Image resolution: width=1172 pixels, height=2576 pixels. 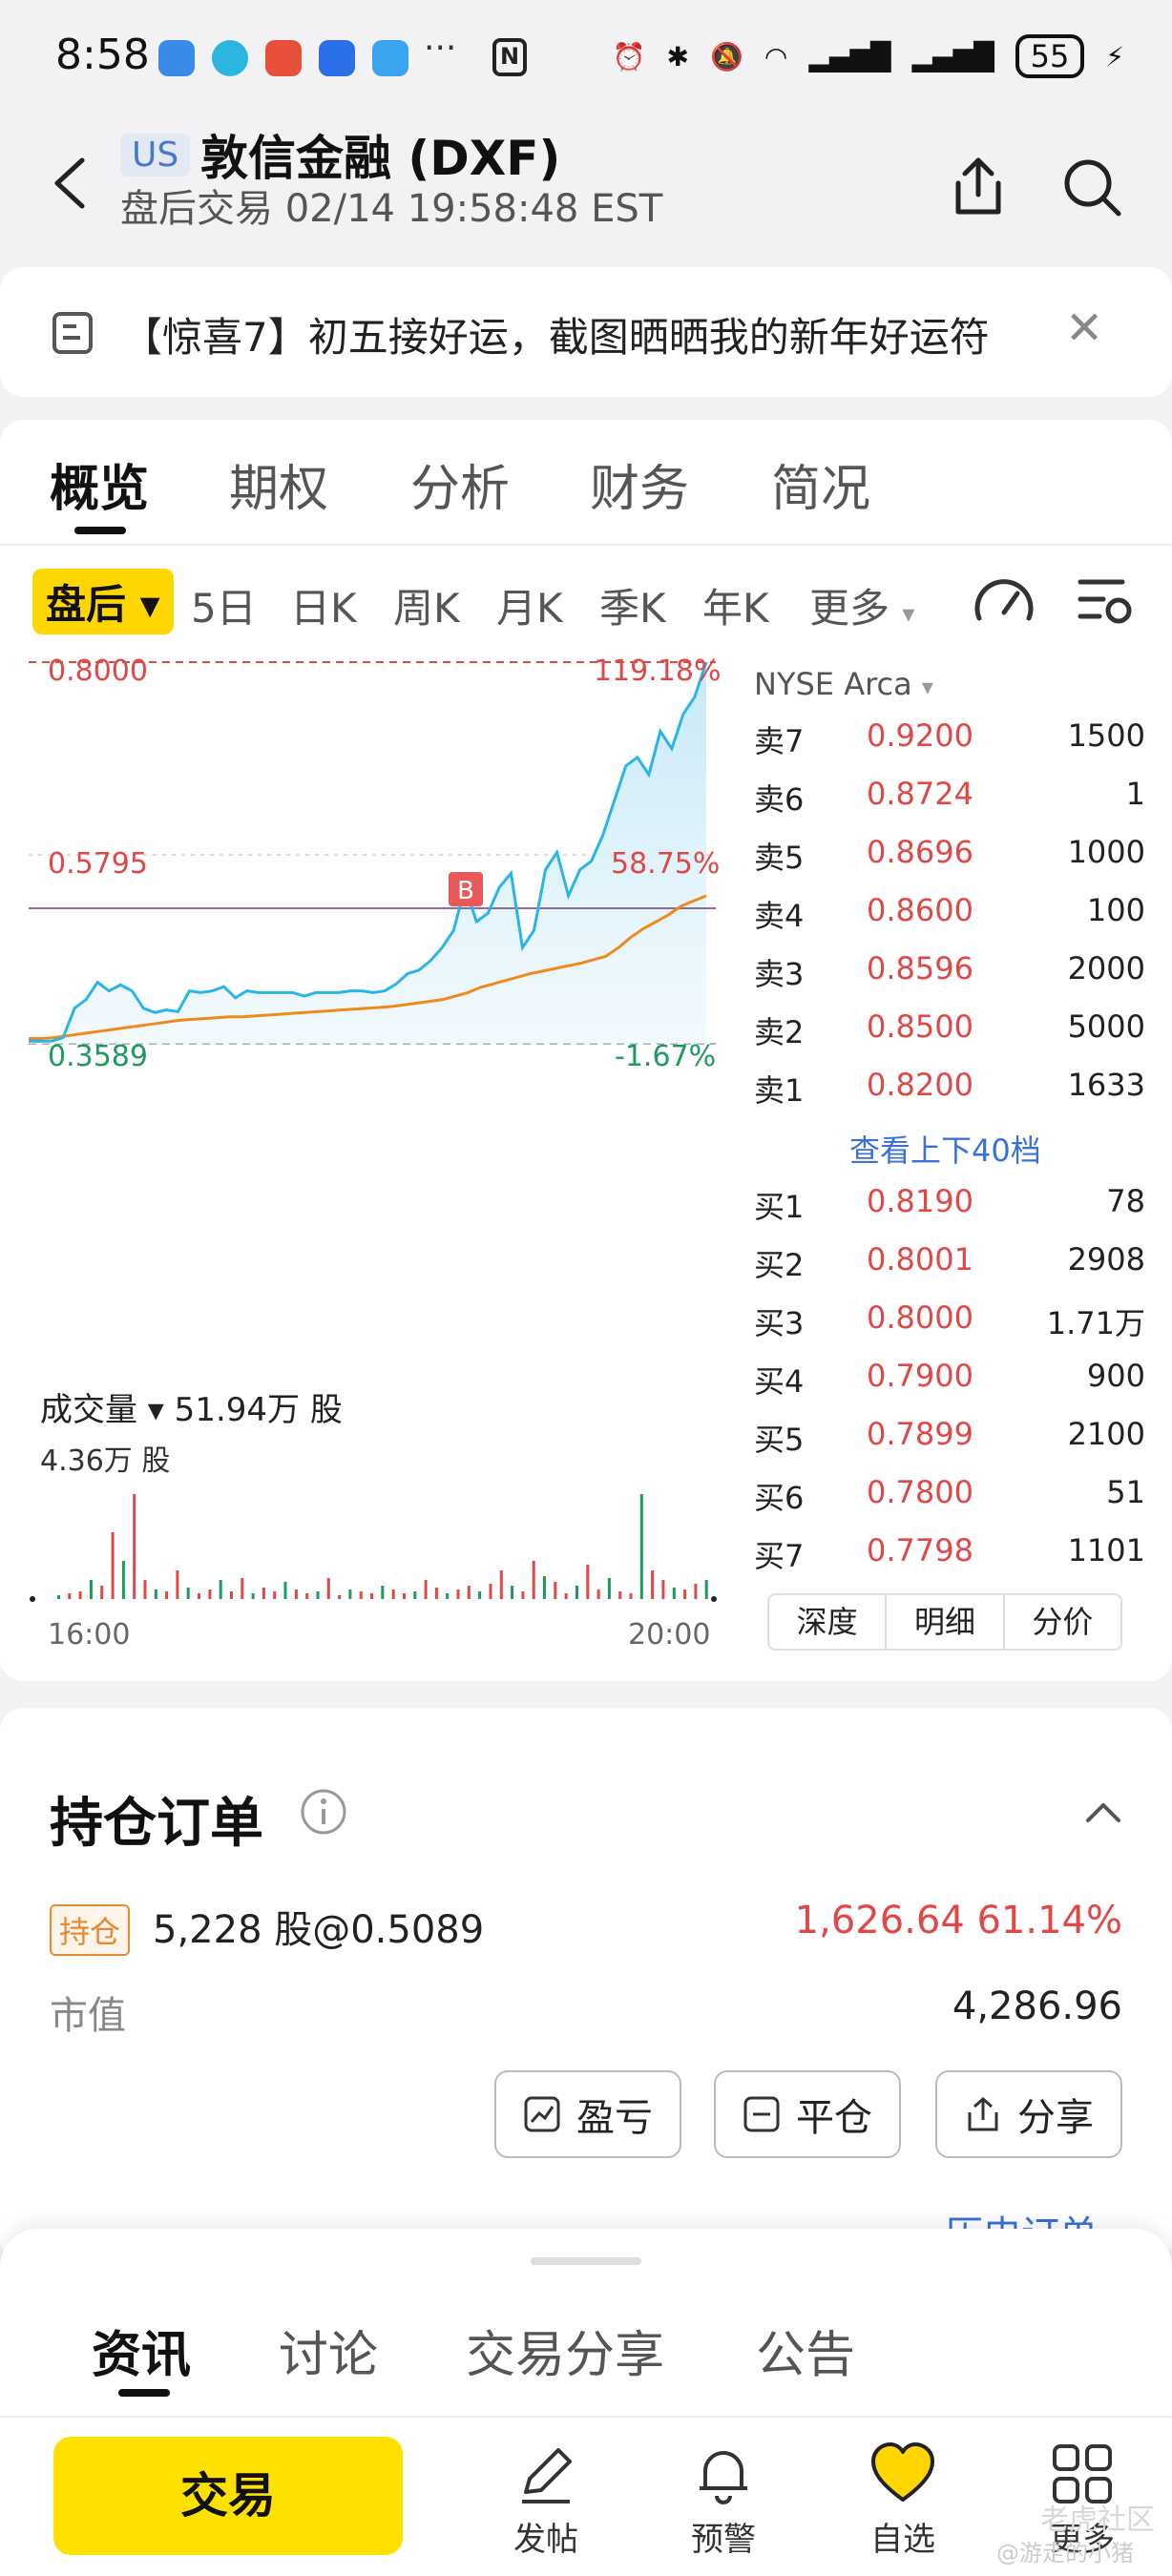 I want to click on volume-chart, so click(x=373, y=1548).